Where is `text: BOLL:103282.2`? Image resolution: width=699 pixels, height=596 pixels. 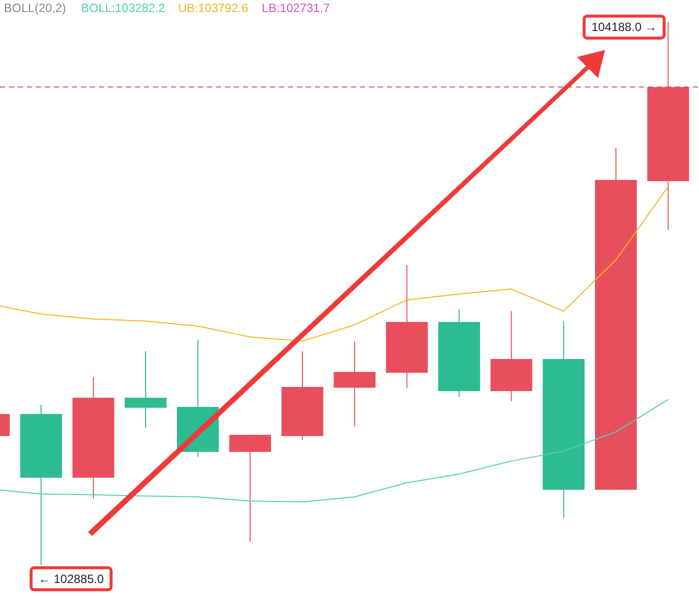 text: BOLL:103282.2 is located at coordinates (123, 8).